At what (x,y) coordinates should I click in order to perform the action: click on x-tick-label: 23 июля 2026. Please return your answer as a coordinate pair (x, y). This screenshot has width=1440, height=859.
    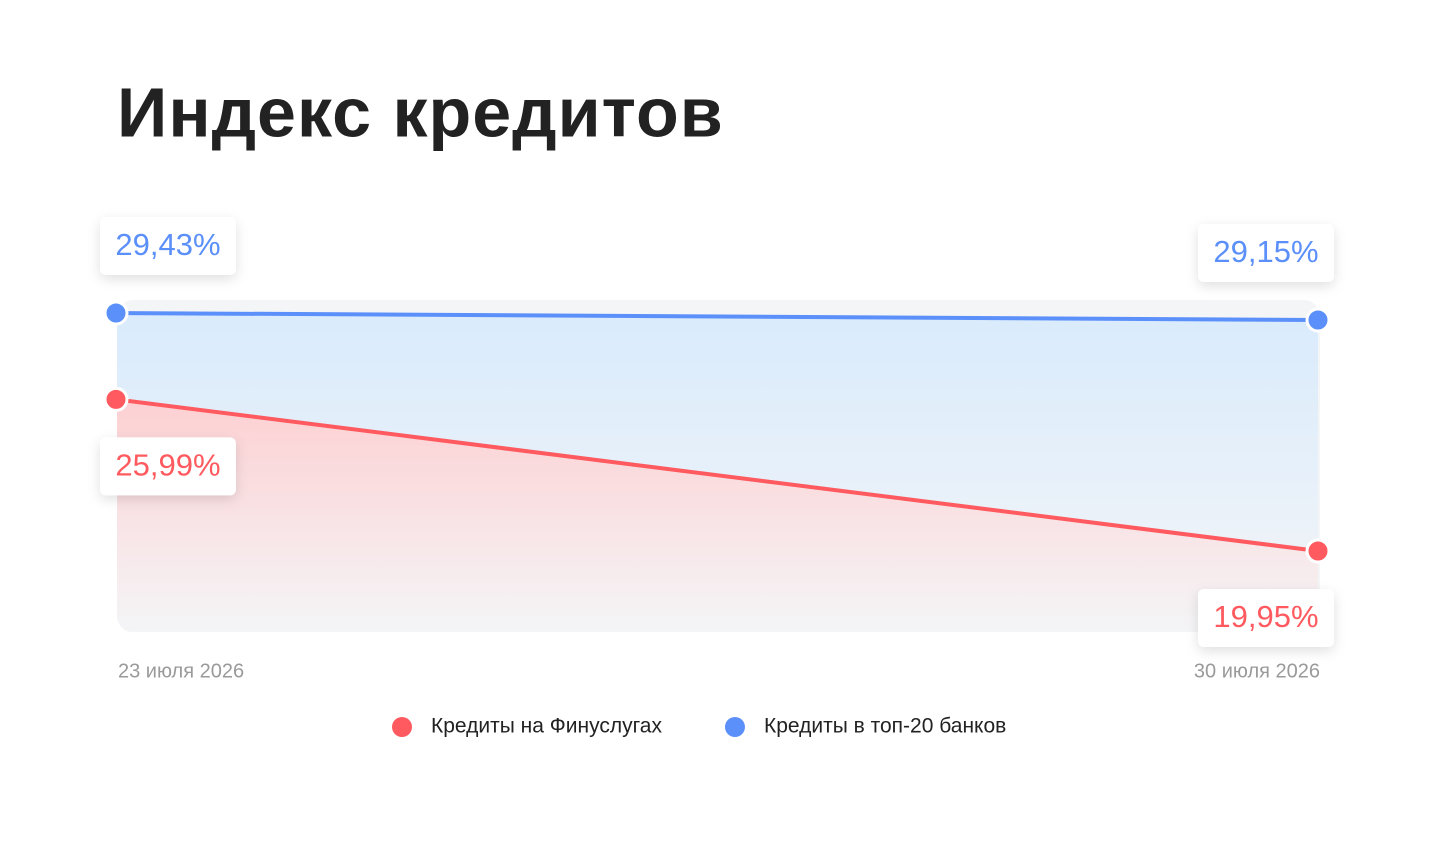
    Looking at the image, I should click on (181, 671).